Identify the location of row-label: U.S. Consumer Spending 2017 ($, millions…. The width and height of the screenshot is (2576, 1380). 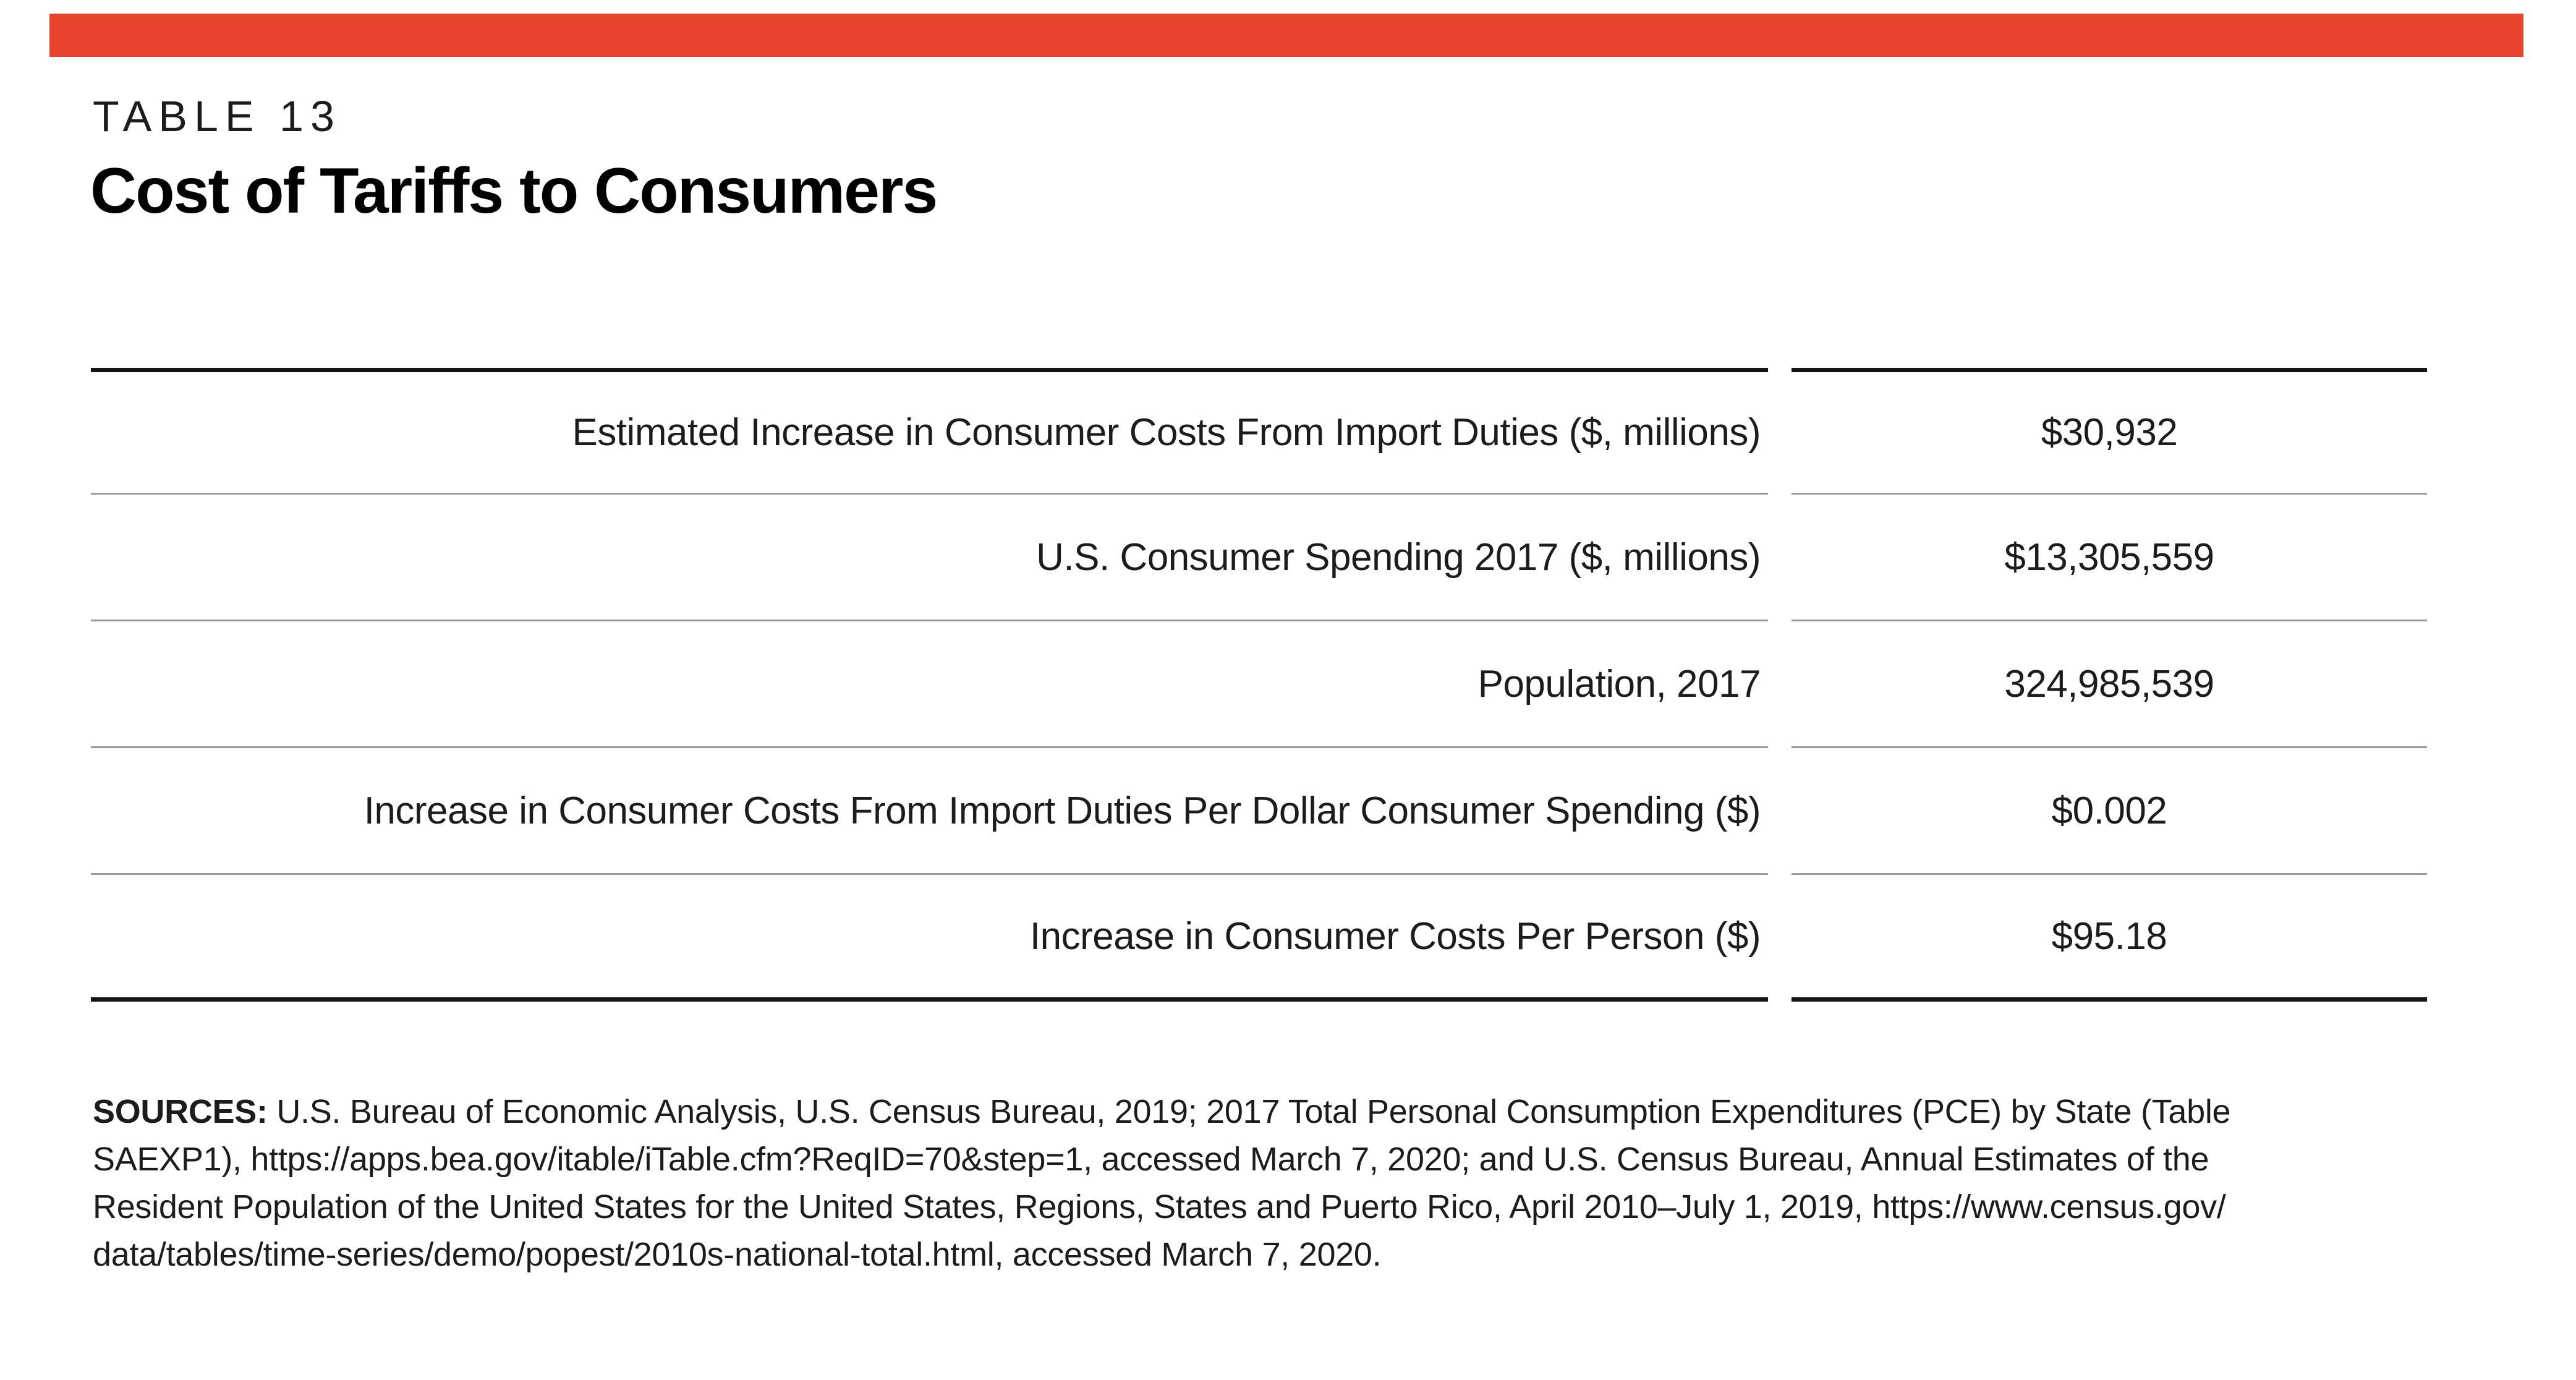
(929, 558).